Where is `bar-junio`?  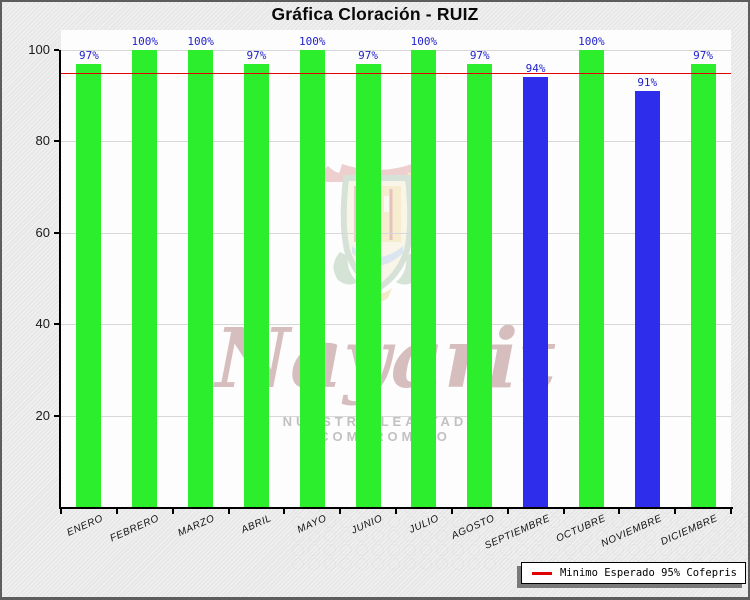 bar-junio is located at coordinates (368, 285).